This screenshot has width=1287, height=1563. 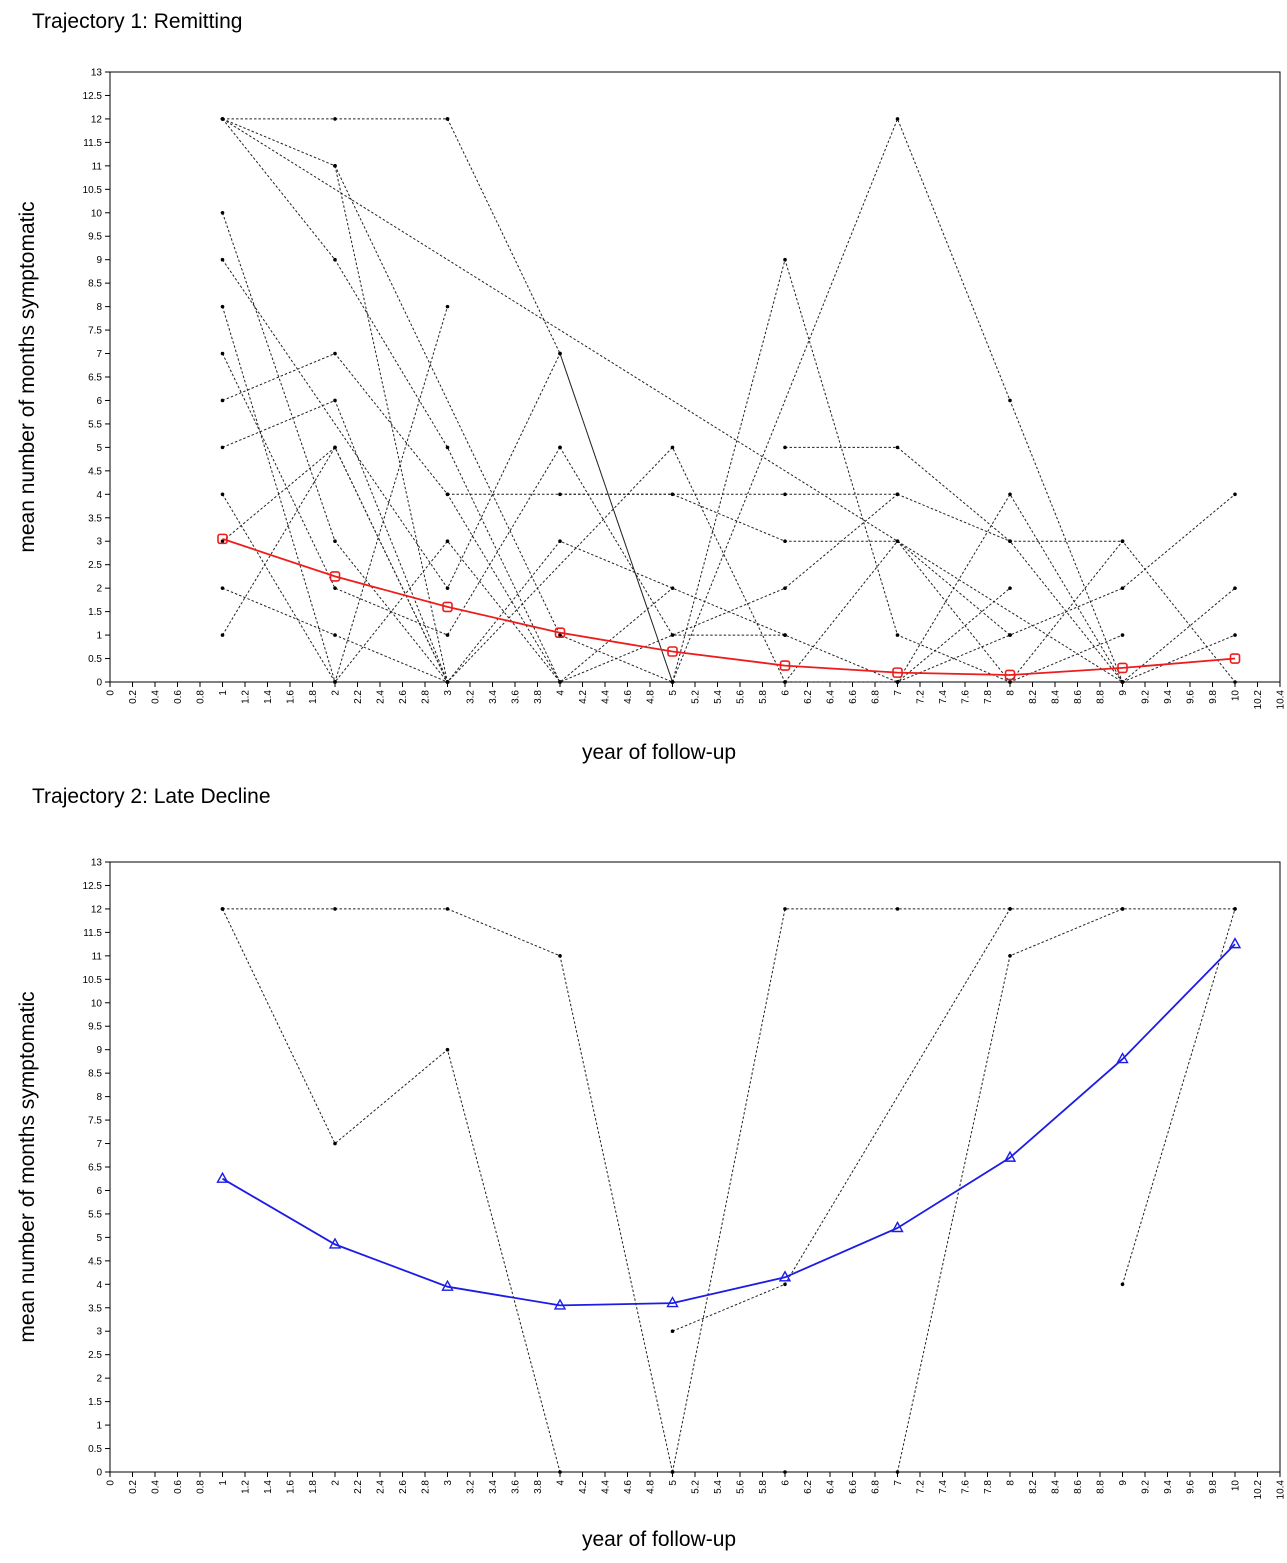 What do you see at coordinates (95, 1074) in the screenshot?
I see `y-tick-label: 8.5` at bounding box center [95, 1074].